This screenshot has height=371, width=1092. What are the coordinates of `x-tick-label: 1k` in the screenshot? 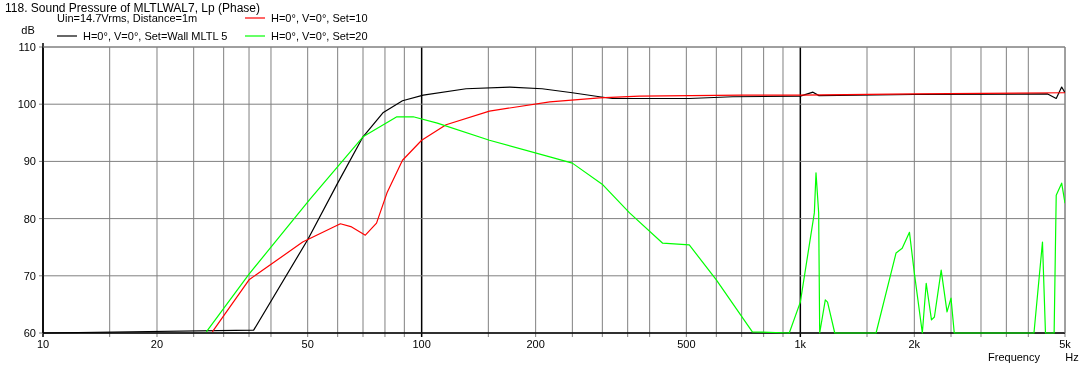 It's located at (800, 344).